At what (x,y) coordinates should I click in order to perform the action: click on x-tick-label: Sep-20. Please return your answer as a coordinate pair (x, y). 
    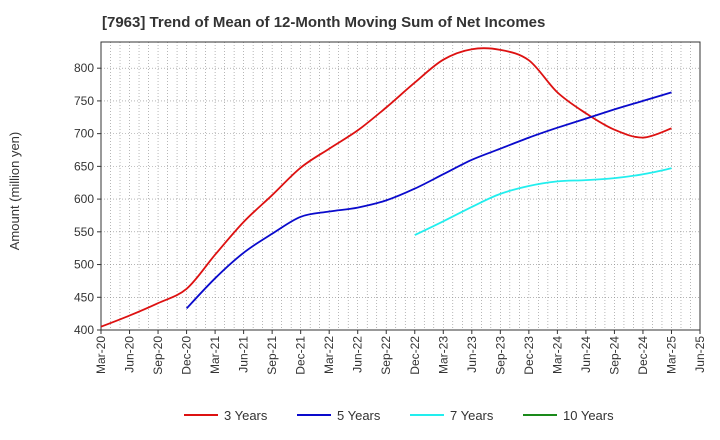
    Looking at the image, I should click on (158, 355).